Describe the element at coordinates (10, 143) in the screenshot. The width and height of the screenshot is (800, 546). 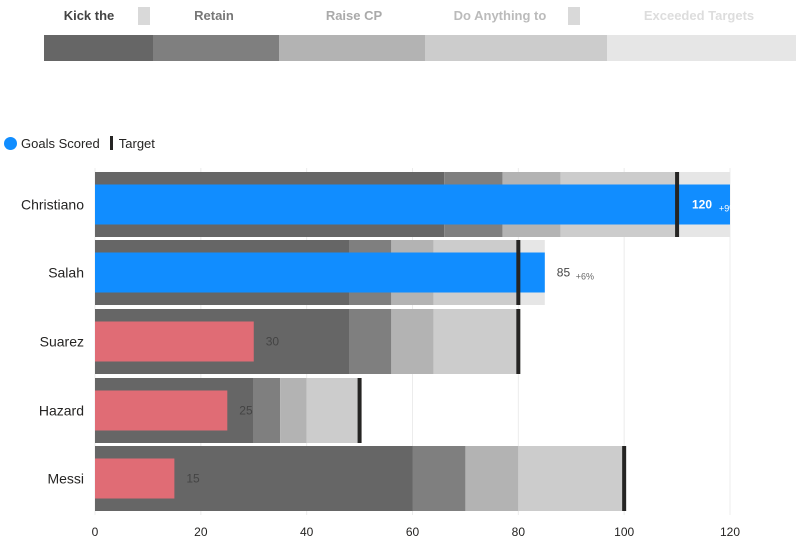
I see `goals-legend-icon` at that location.